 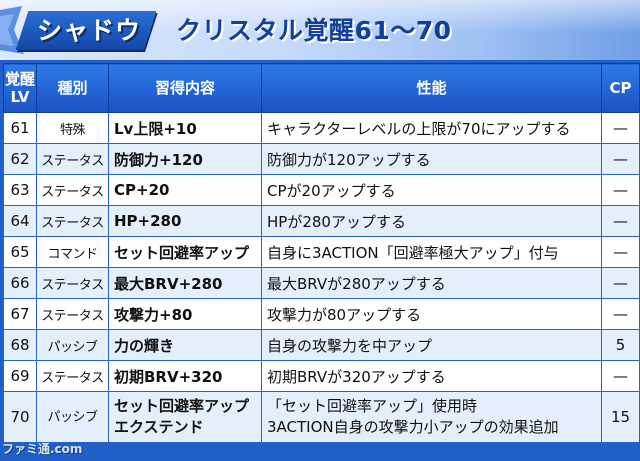 I want to click on table-row: 62 ステータス 防御力+120 防御力が120アップする —, so click(x=321, y=159).